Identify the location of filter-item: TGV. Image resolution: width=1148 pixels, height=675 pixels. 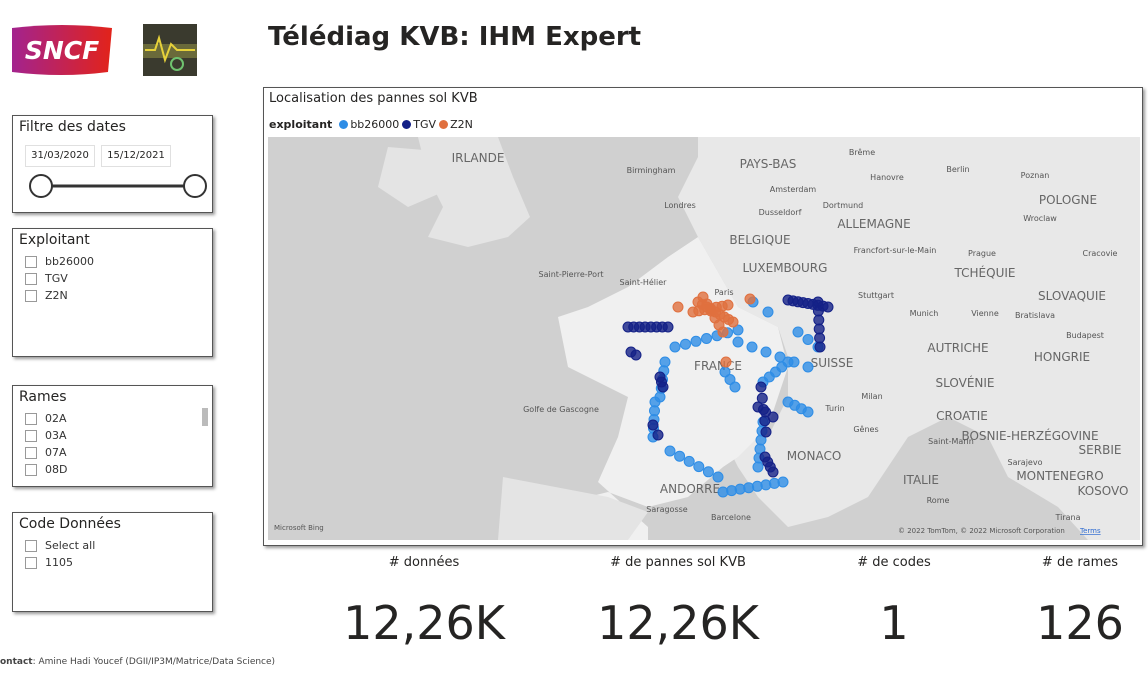
(118, 278).